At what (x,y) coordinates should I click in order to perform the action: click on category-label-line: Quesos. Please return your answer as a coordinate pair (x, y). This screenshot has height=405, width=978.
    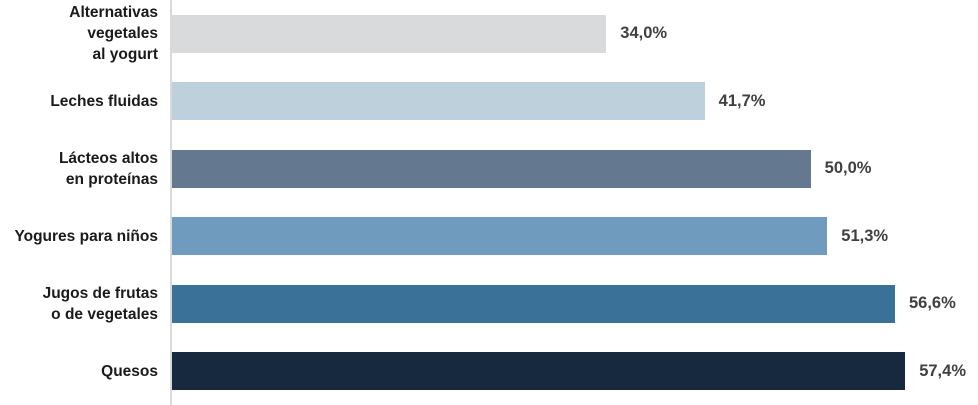
    Looking at the image, I should click on (129, 371).